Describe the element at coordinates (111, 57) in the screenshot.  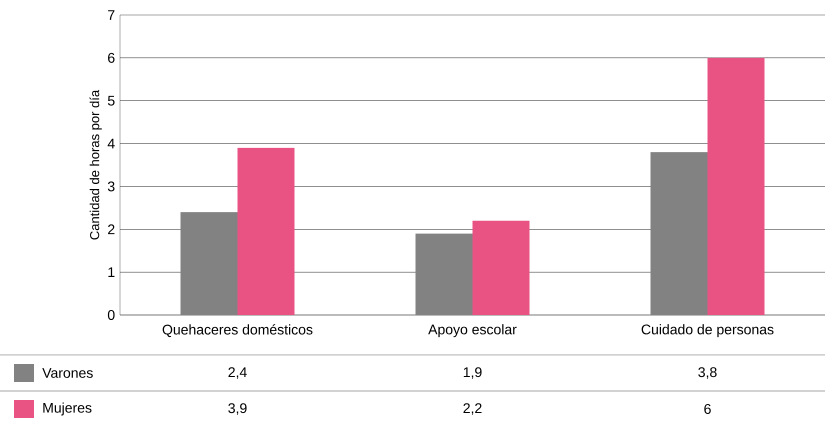
I see `y-tick-label: 6` at that location.